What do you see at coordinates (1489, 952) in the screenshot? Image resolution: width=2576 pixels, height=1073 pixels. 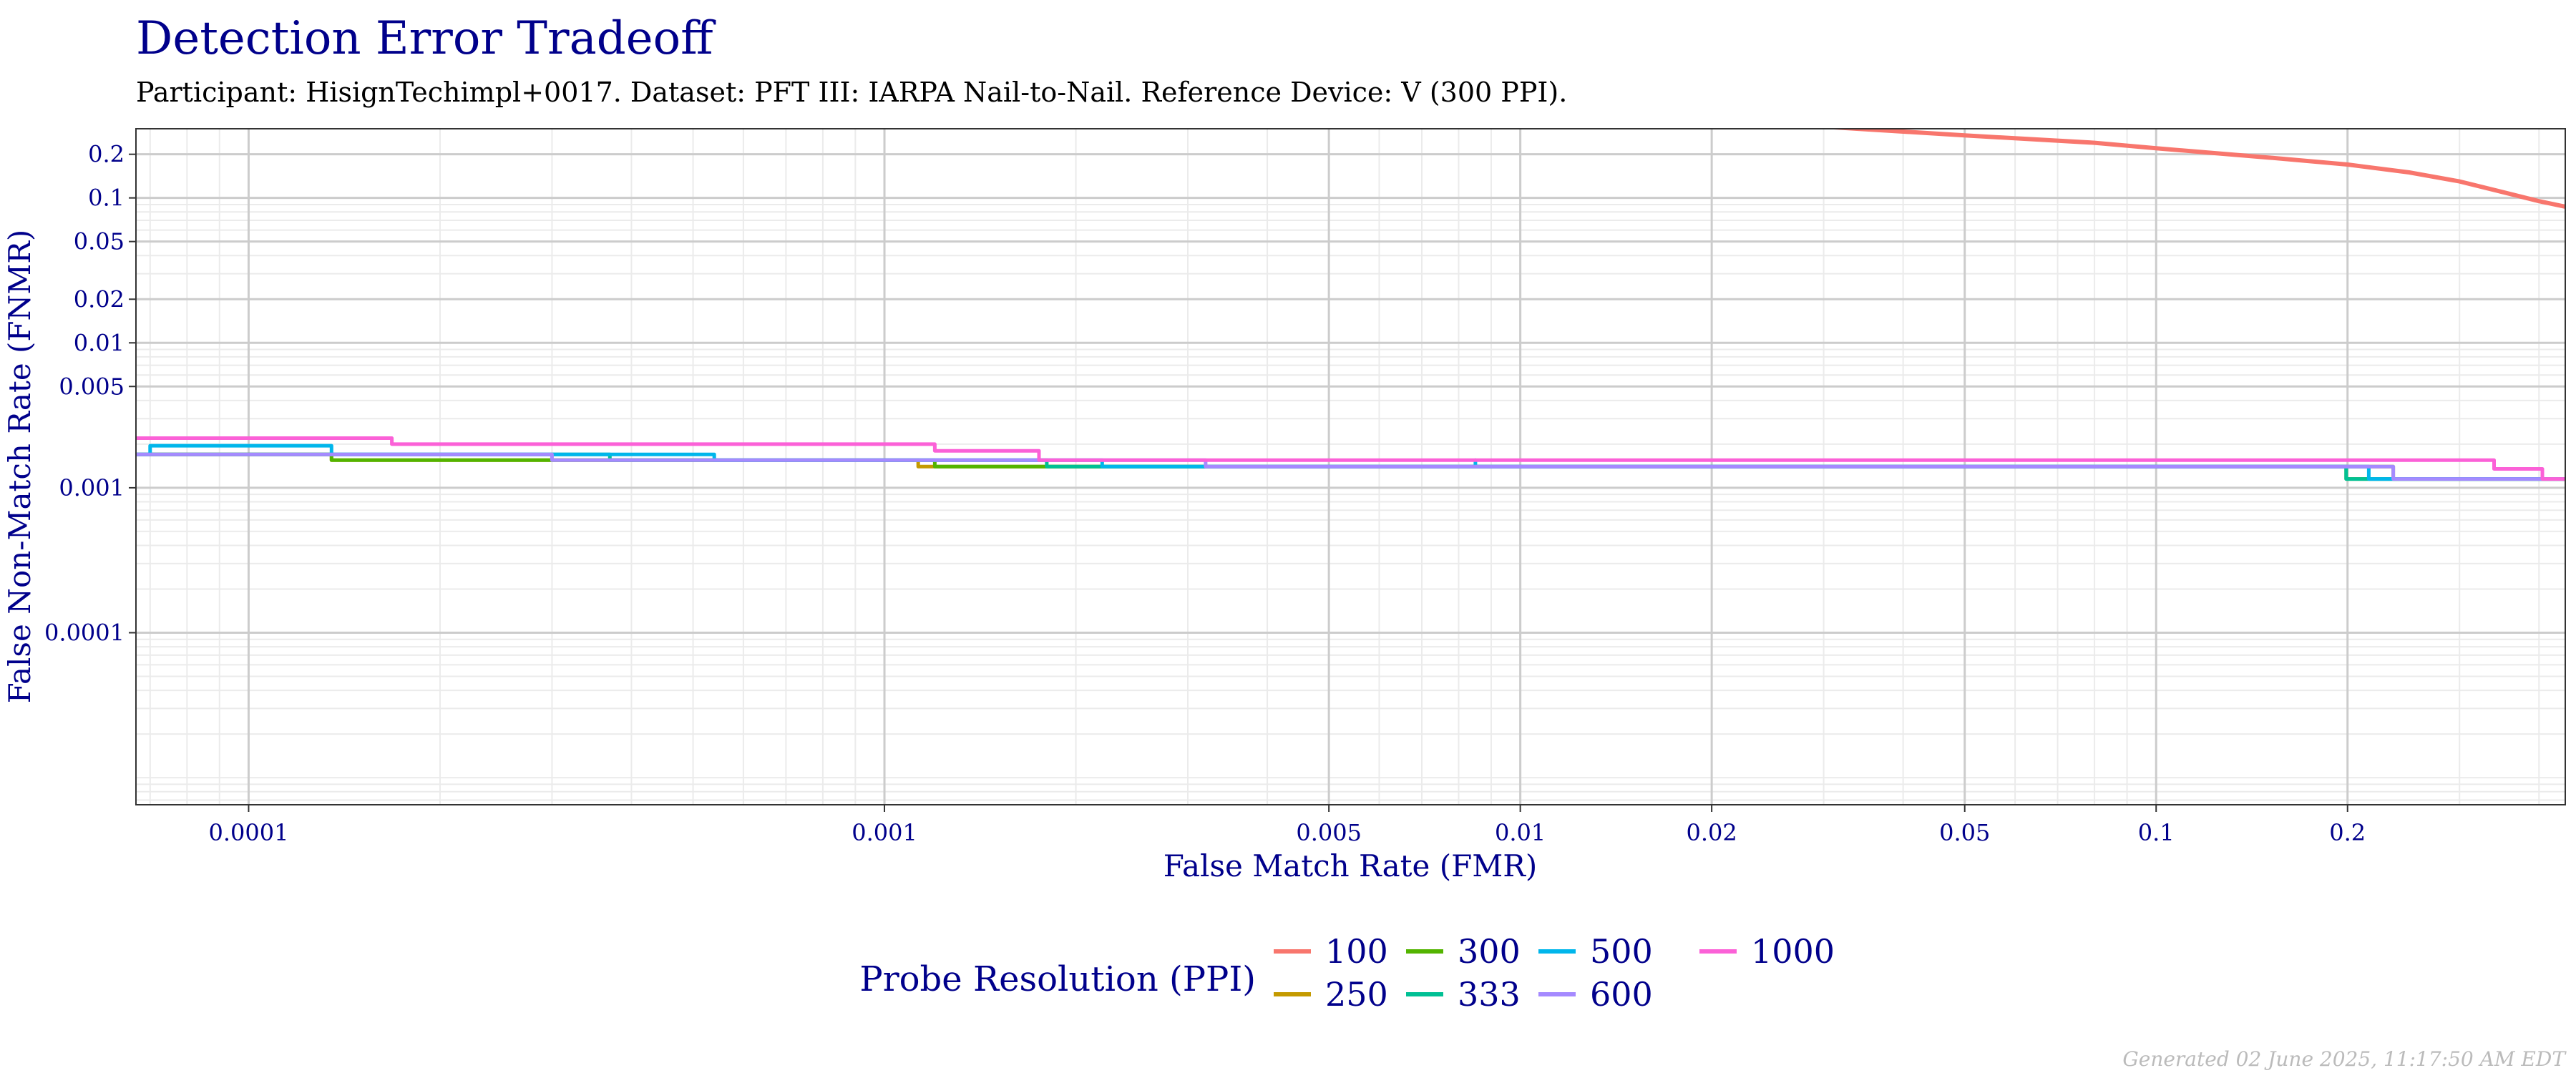 I see `legend-label-300: 300` at bounding box center [1489, 952].